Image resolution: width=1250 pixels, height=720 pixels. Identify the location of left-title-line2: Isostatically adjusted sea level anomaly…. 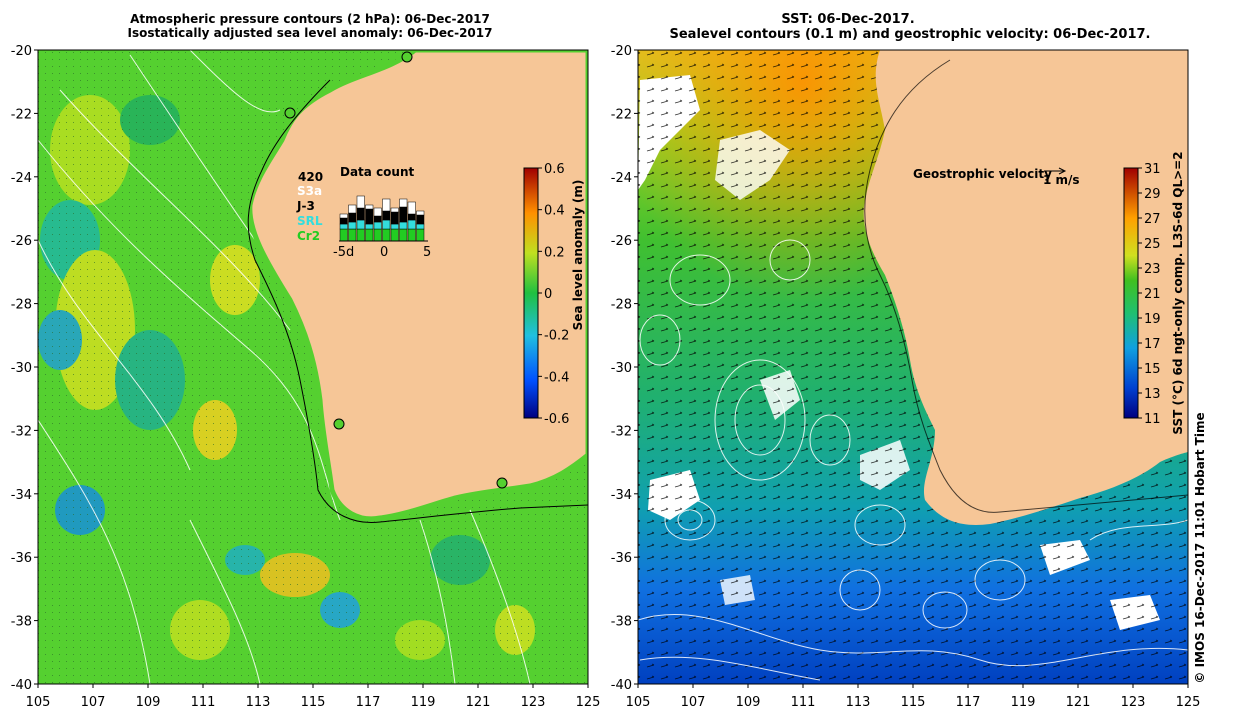
(310, 33).